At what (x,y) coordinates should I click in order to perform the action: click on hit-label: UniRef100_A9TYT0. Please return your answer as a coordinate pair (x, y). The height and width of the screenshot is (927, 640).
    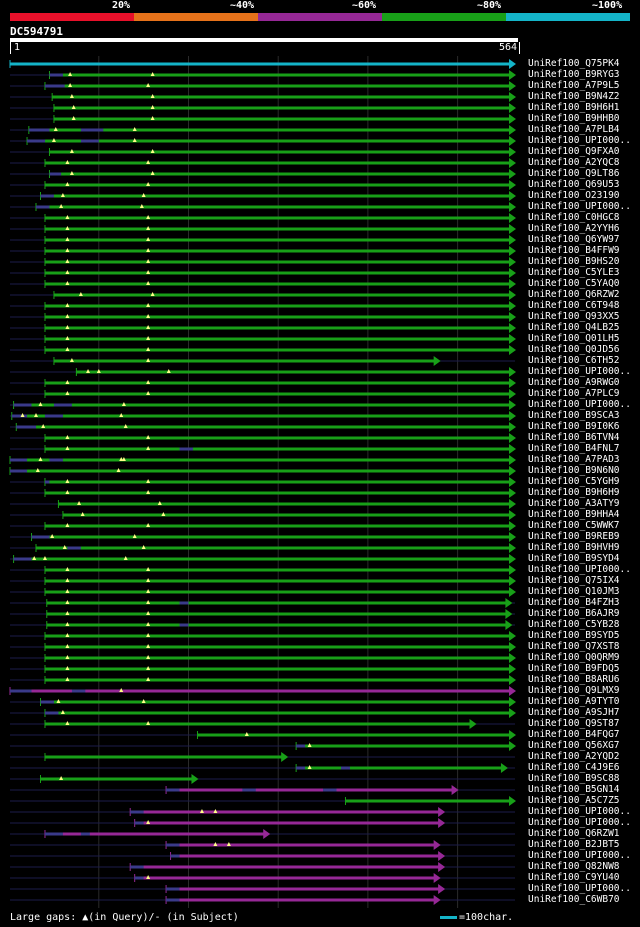
    Looking at the image, I should click on (574, 701).